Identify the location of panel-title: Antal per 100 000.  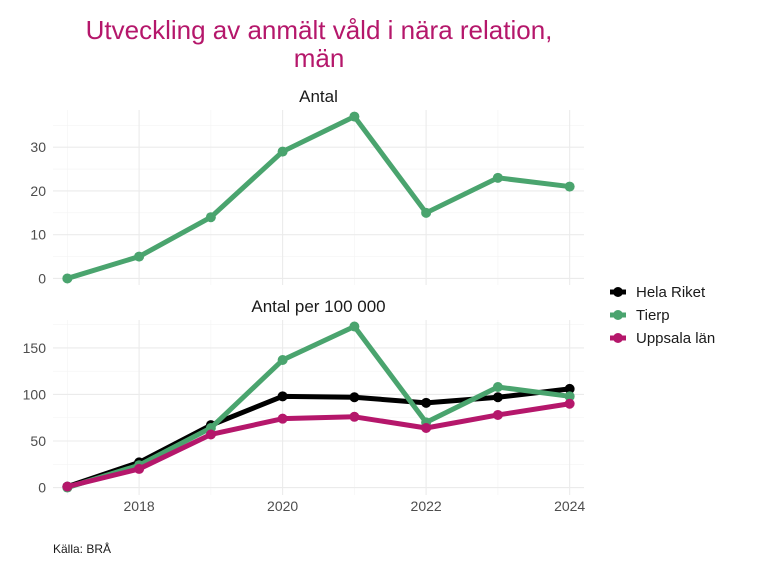
(318, 306).